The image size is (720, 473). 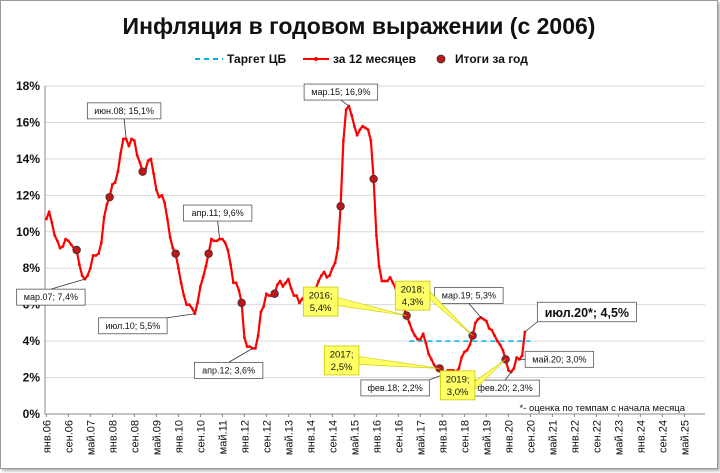 I want to click on legend-target-label: Таргет ЦБ, so click(x=257, y=59).